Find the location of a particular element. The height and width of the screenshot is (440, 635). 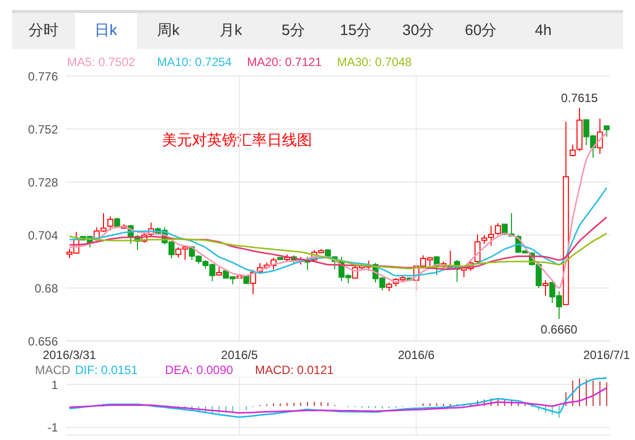

text: 周k is located at coordinates (168, 31).